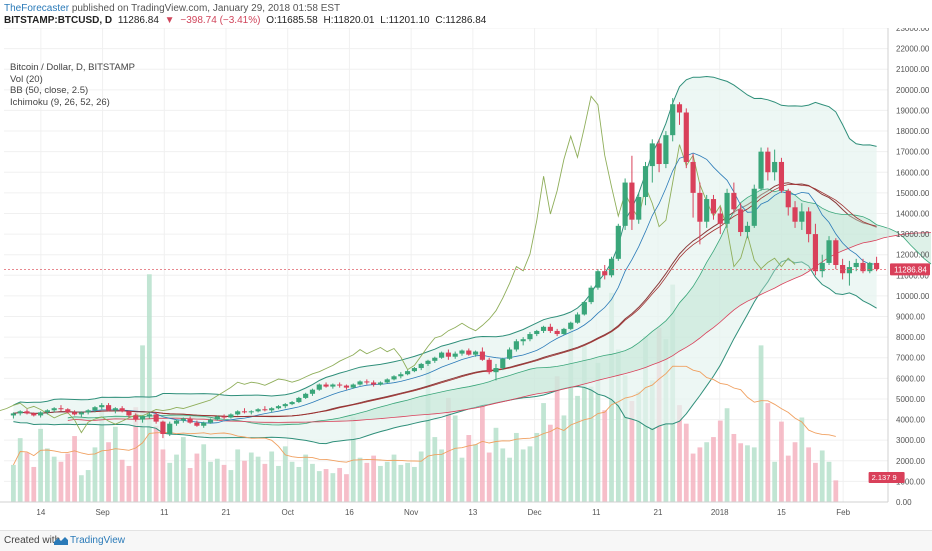  What do you see at coordinates (37, 8) in the screenshot?
I see `author-link: TheForecaster` at bounding box center [37, 8].